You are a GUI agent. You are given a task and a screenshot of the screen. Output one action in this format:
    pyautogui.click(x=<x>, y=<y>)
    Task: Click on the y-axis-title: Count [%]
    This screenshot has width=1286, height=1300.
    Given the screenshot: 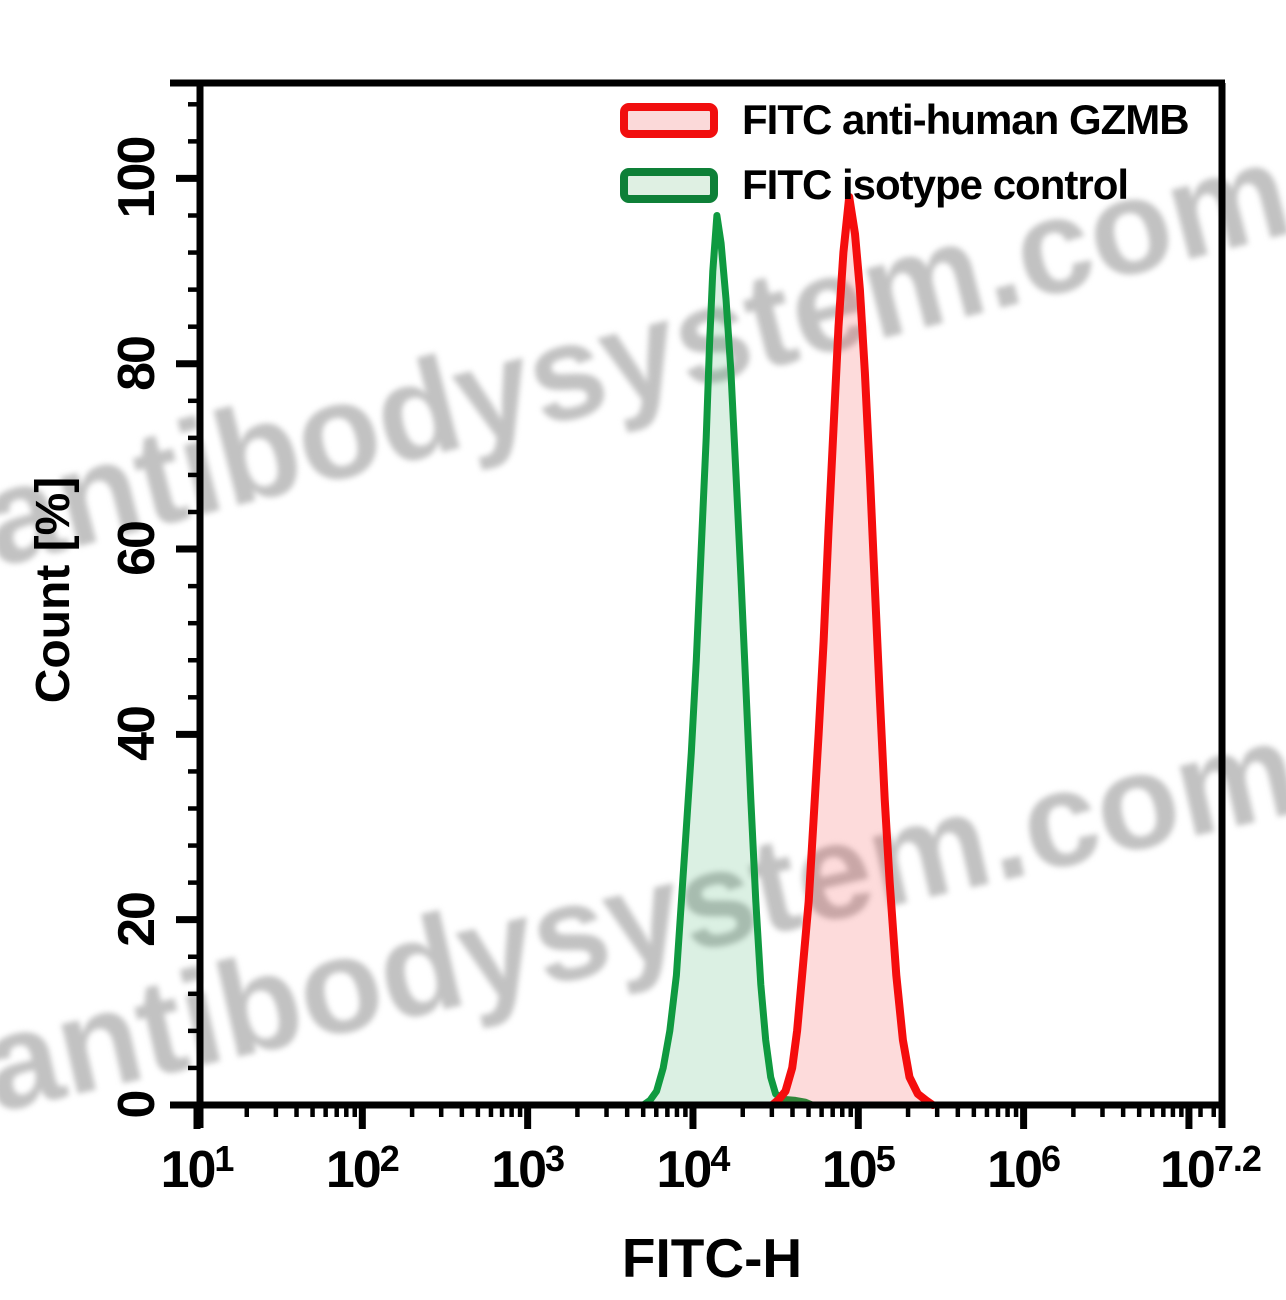 What is the action you would take?
    pyautogui.click(x=53, y=590)
    